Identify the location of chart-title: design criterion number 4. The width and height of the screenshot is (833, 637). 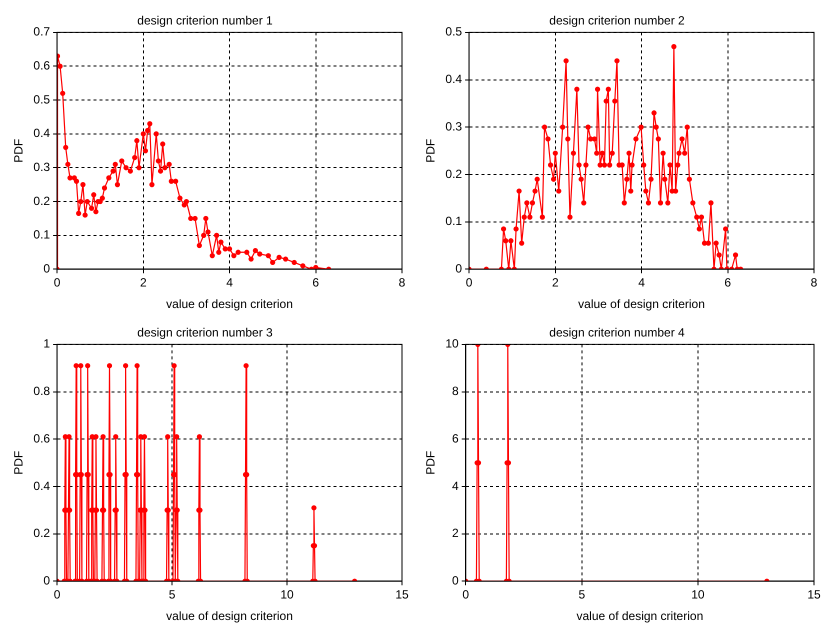
(617, 333).